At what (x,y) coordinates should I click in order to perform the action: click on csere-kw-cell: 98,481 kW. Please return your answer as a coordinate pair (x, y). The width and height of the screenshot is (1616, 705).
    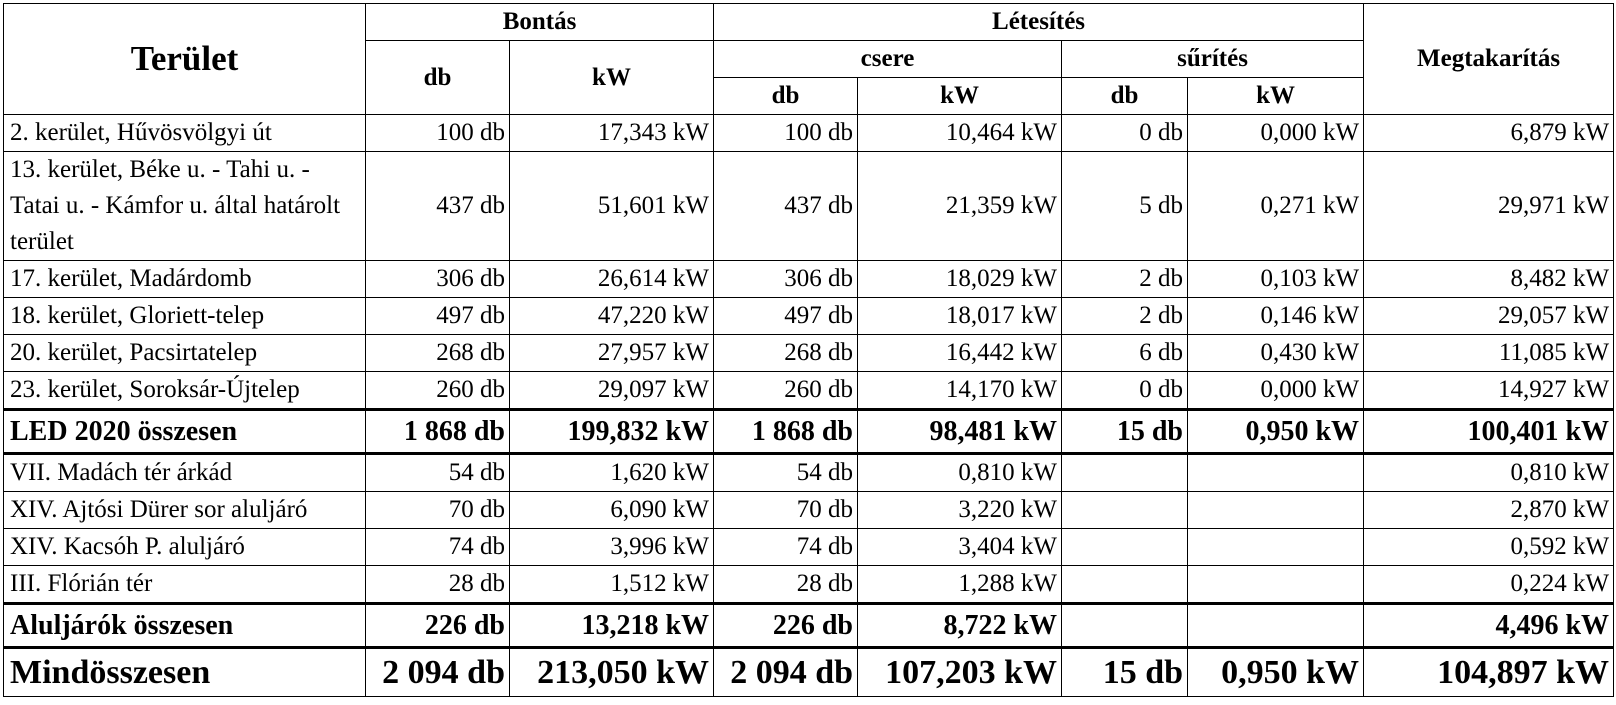
    Looking at the image, I should click on (960, 431).